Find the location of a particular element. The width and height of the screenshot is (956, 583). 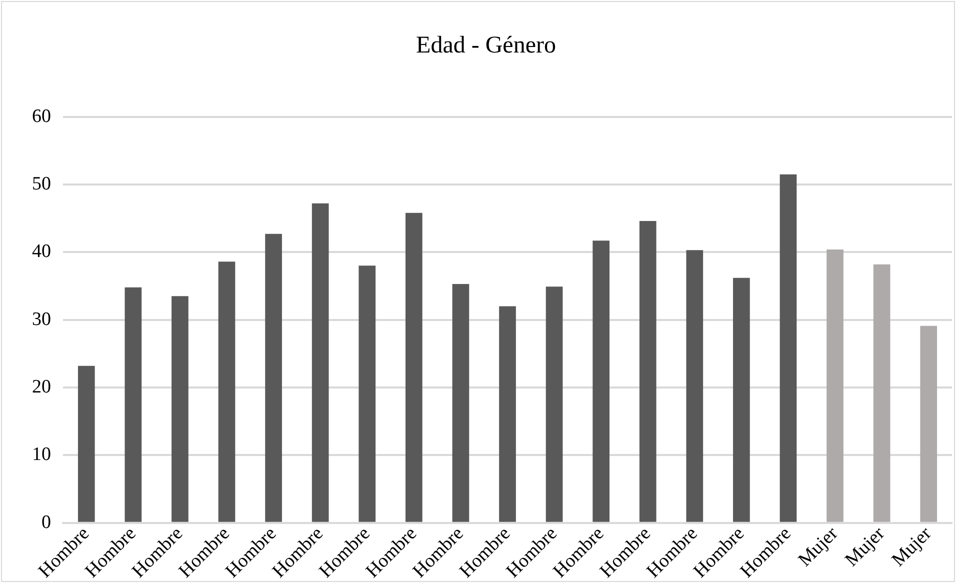

y-tick-label: 60 is located at coordinates (41, 116).